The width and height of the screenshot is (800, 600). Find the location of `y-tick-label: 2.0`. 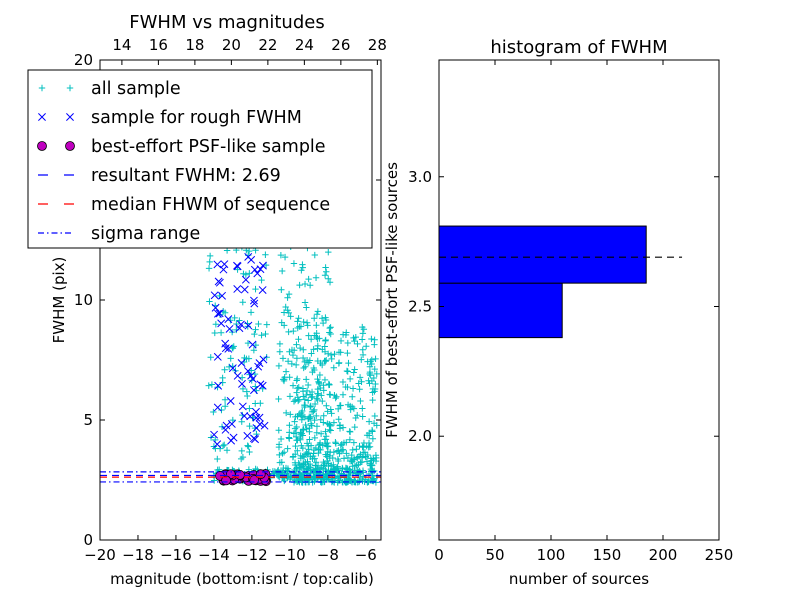

y-tick-label: 2.0 is located at coordinates (420, 436).